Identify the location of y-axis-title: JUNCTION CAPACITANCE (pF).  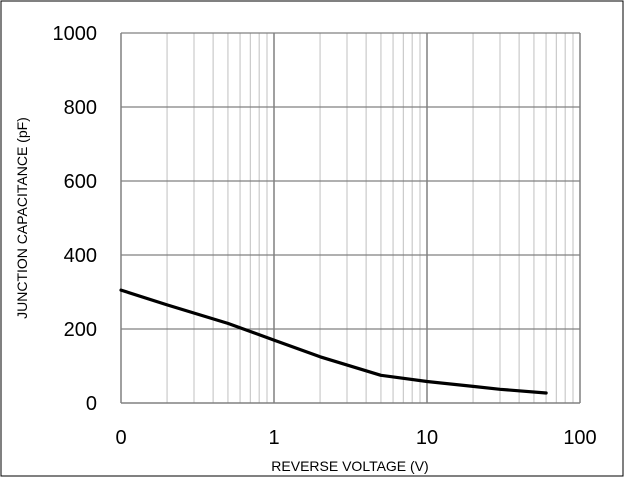
(22, 218).